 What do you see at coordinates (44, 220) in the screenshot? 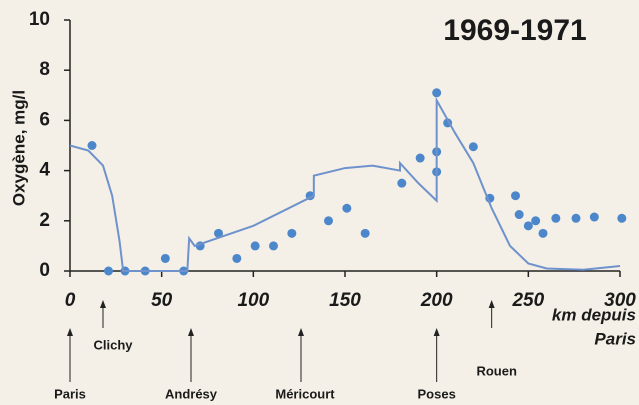
I see `y-tick-label: 2` at bounding box center [44, 220].